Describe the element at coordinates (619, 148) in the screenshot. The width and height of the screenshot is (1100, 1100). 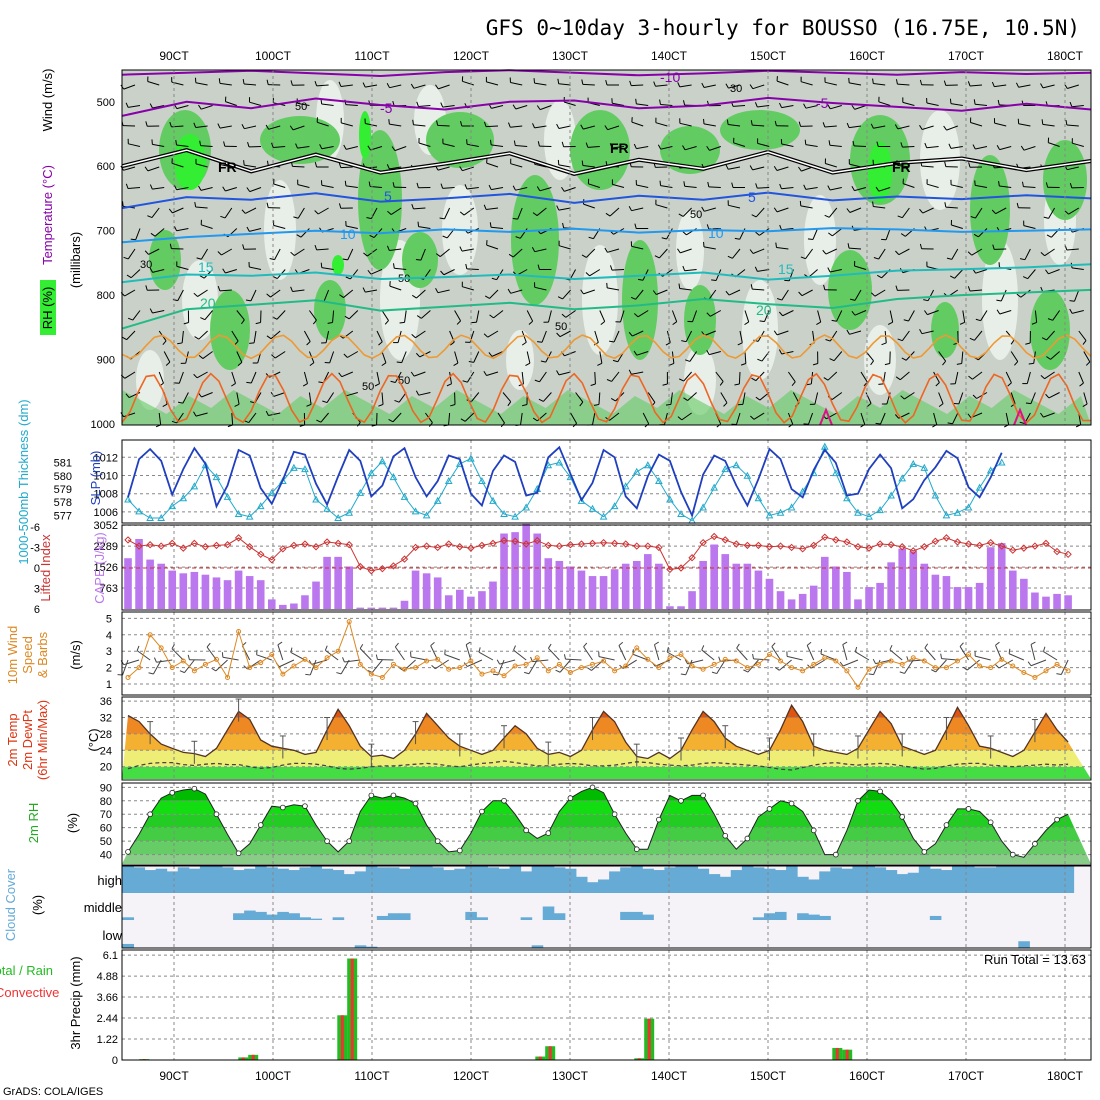
I see `temperature-contour-label: FR` at that location.